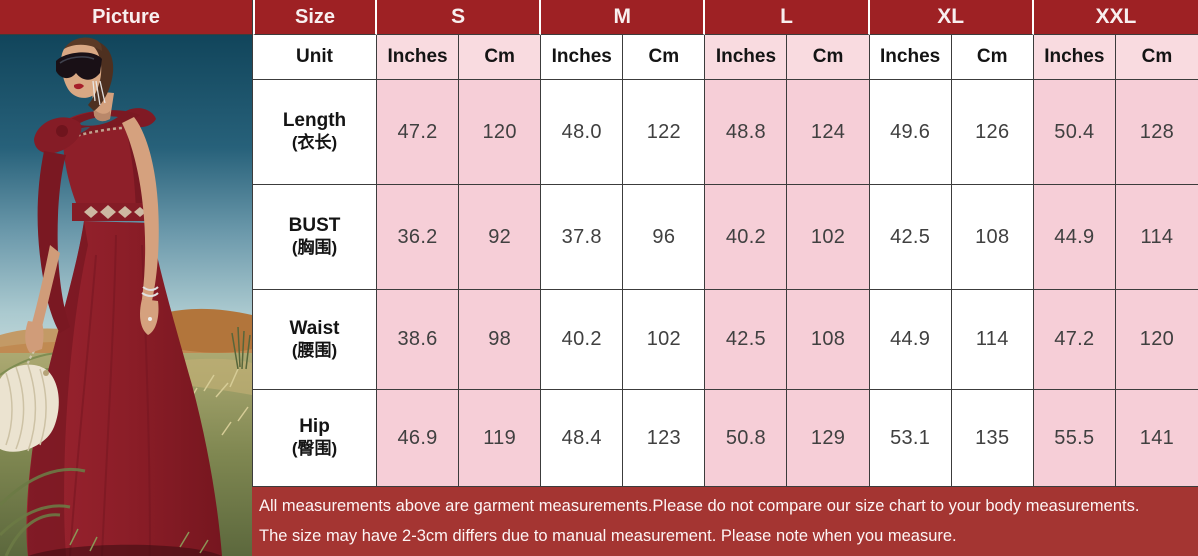  I want to click on value-cell: 50.8, so click(746, 438).